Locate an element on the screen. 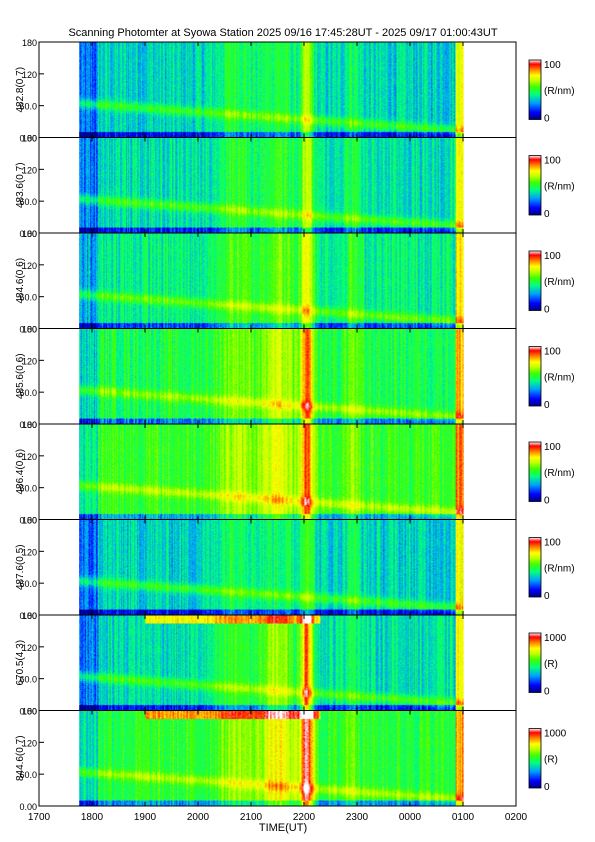  x-tick-label: 0200 is located at coordinates (516, 817).